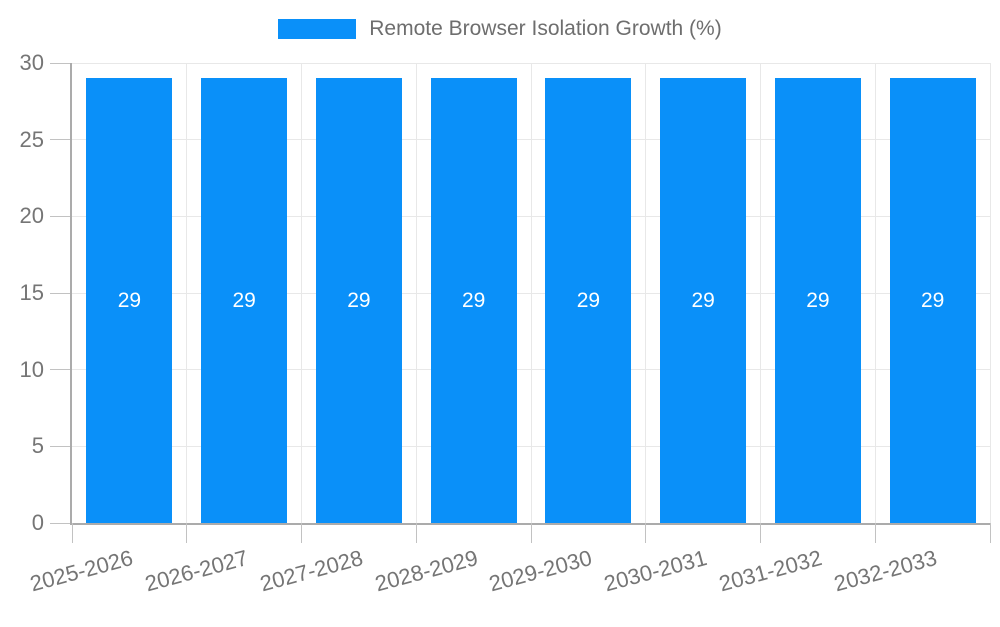  Describe the element at coordinates (545, 28) in the screenshot. I see `legend-label: Remote Browser Isolation Growth (%)` at that location.